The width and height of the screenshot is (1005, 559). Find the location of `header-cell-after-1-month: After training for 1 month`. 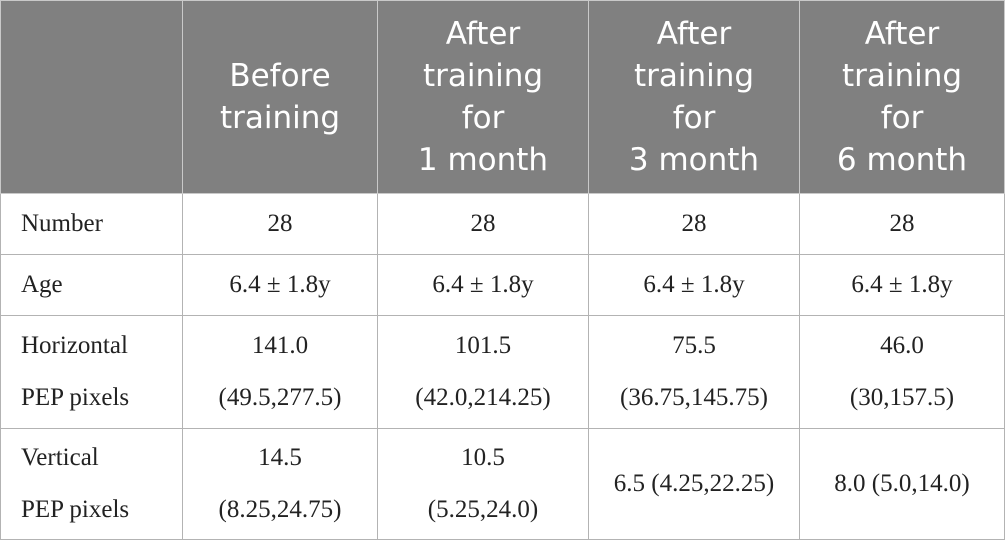

header-cell-after-1-month: After training for 1 month is located at coordinates (483, 97).